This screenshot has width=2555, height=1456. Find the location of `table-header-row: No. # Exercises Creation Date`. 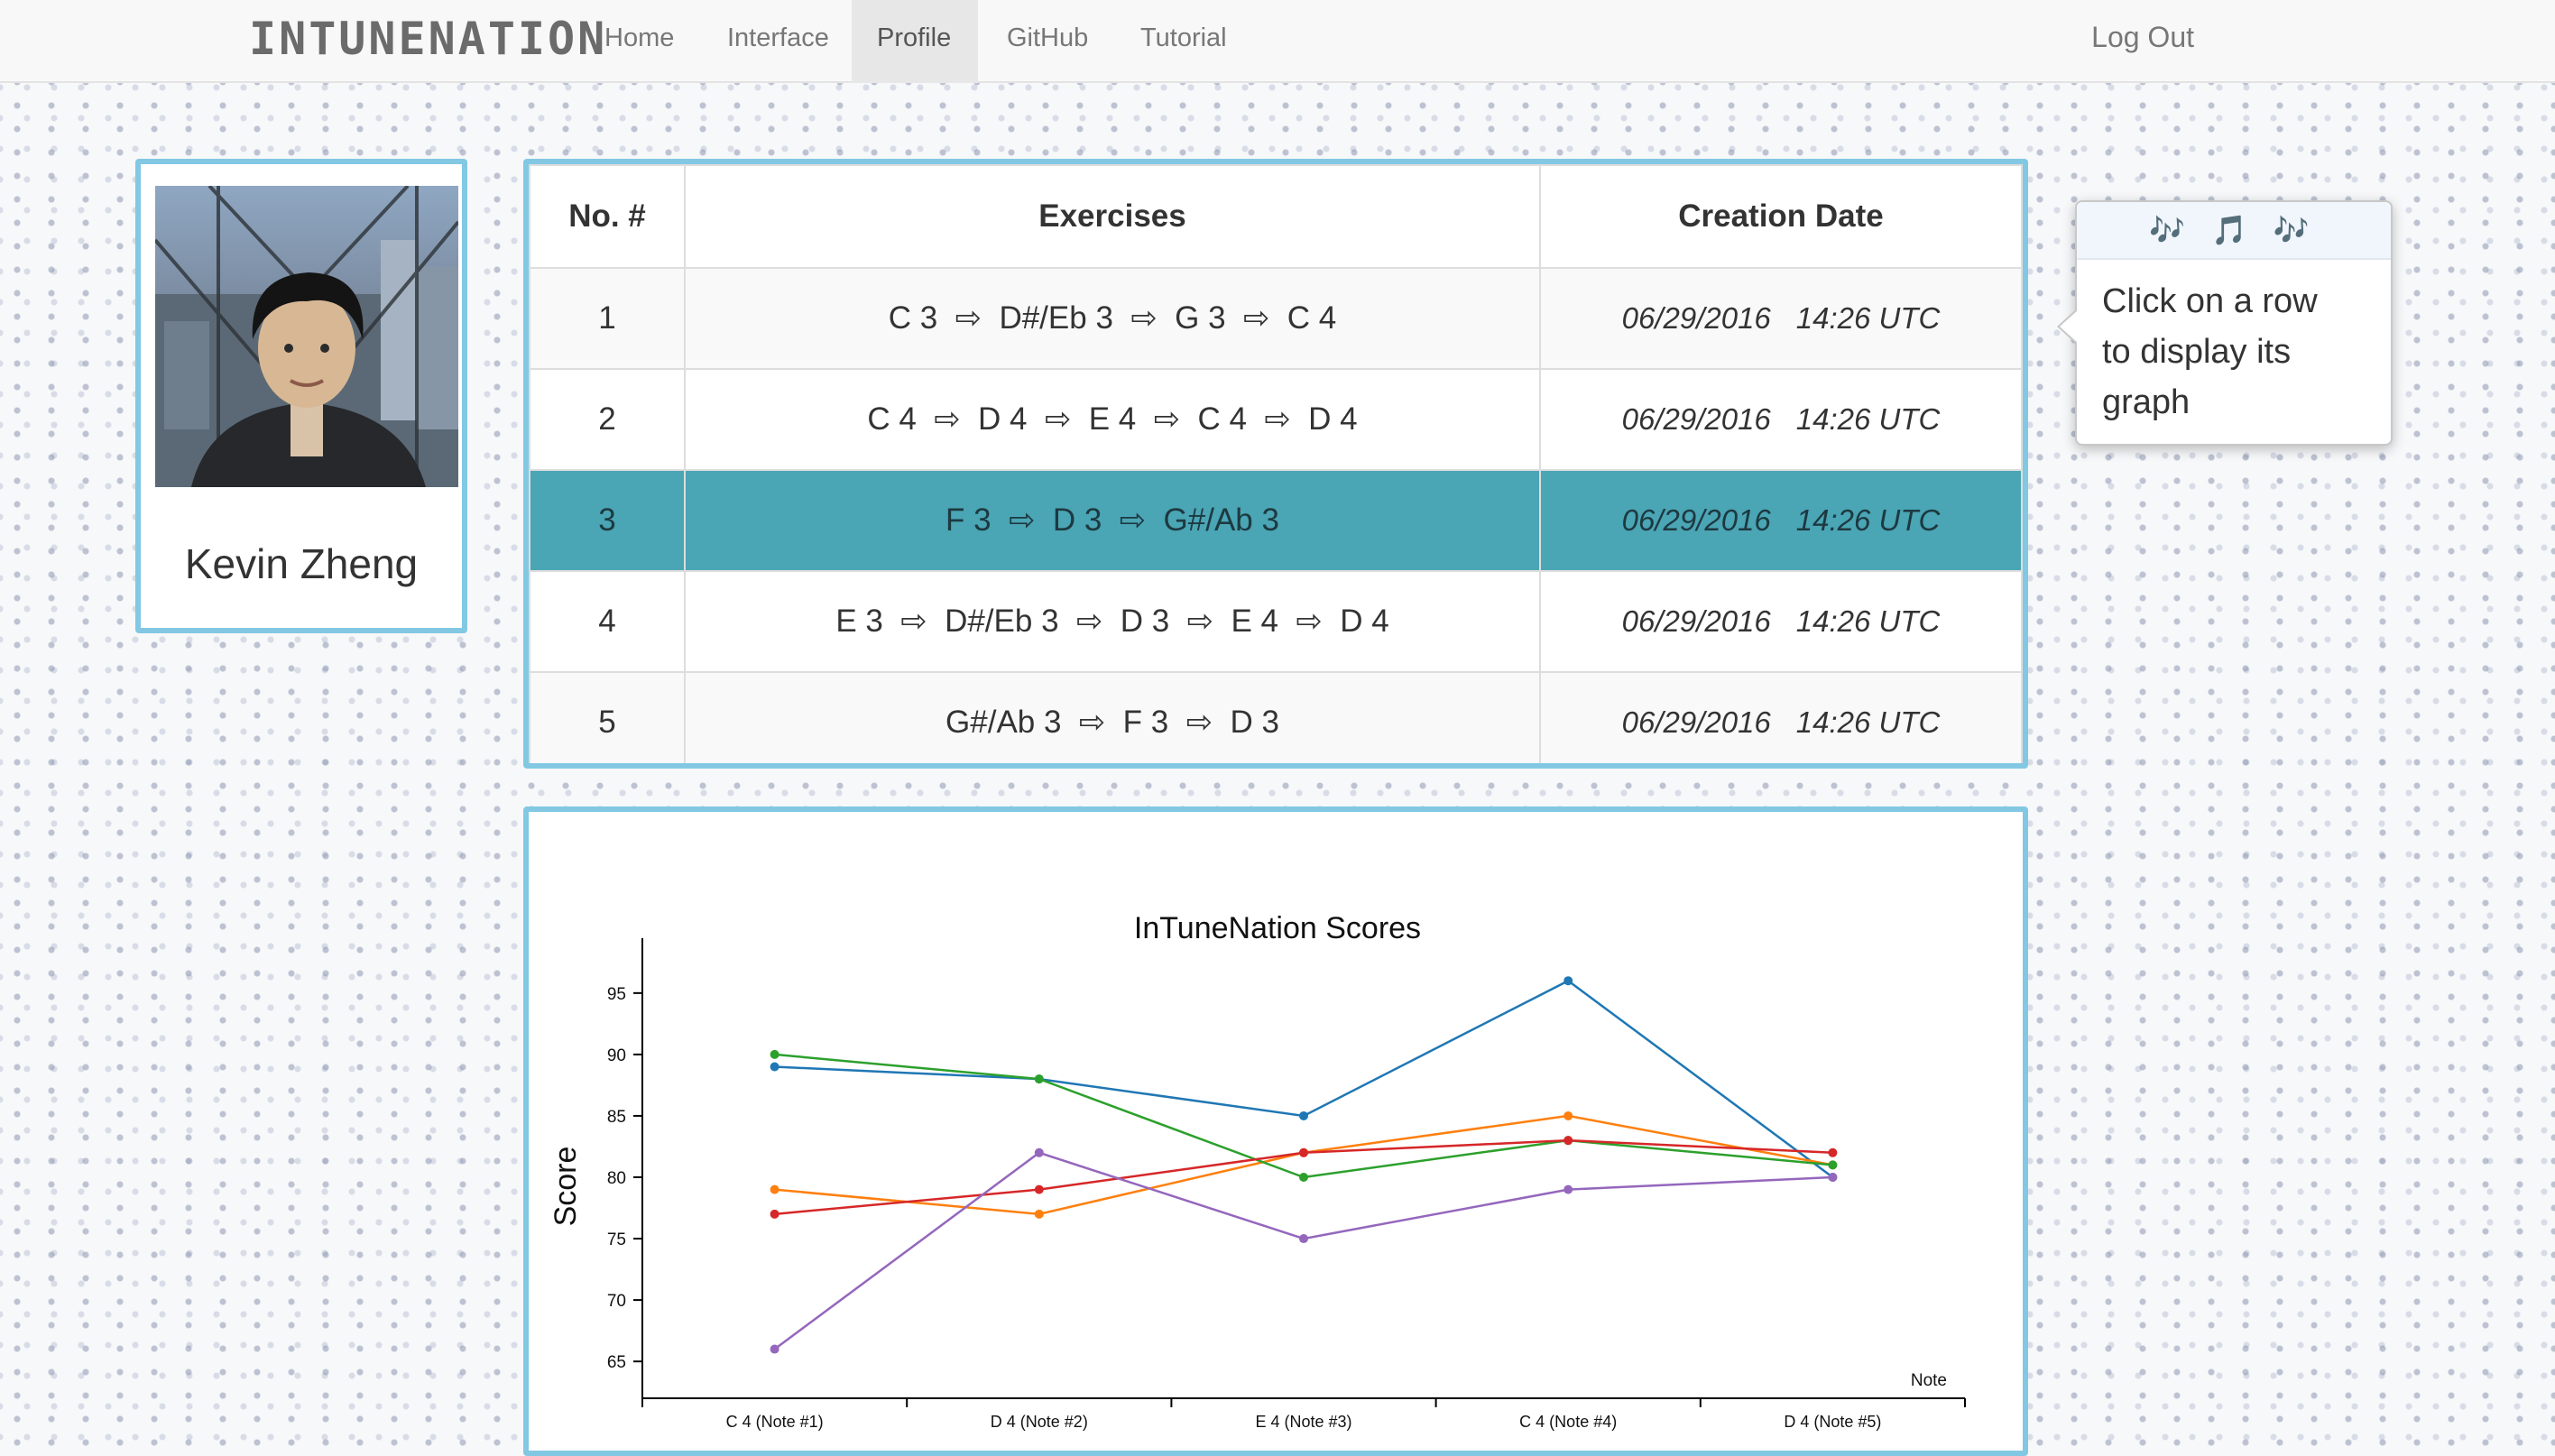

table-header-row: No. # Exercises Creation Date is located at coordinates (1276, 216).